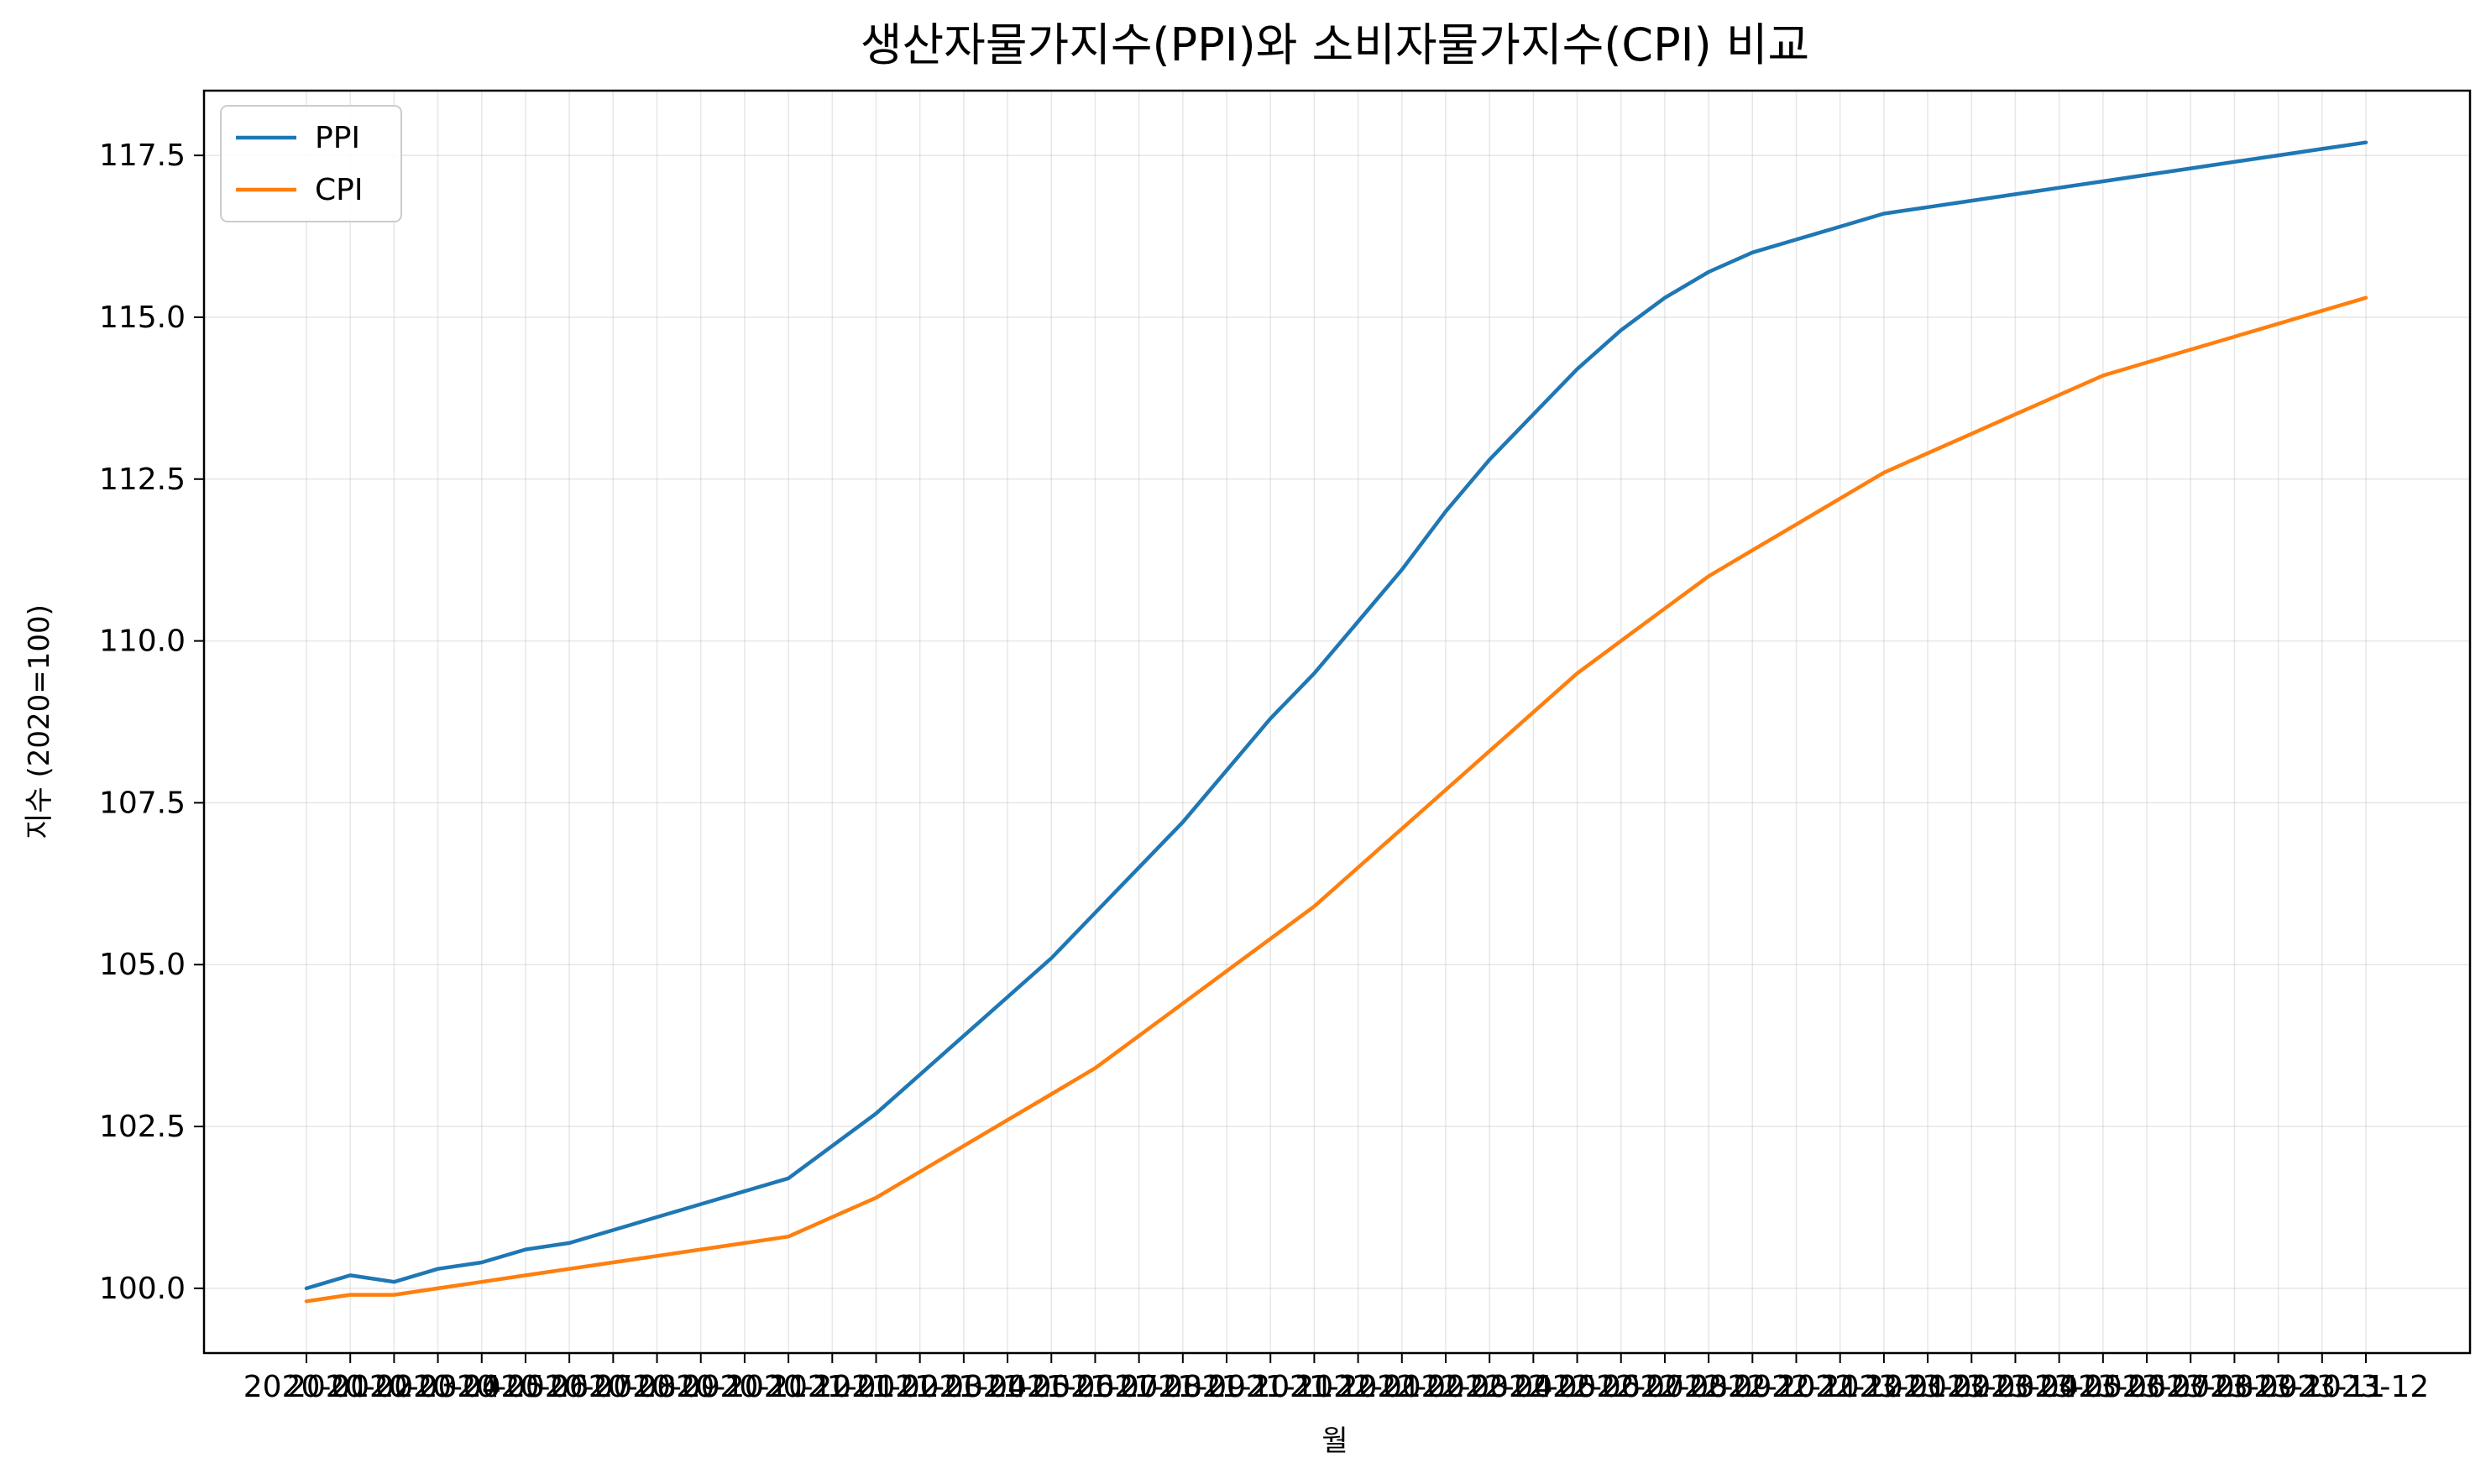 The width and height of the screenshot is (2491, 1484). I want to click on legend-label-cpi: CPI, so click(339, 190).